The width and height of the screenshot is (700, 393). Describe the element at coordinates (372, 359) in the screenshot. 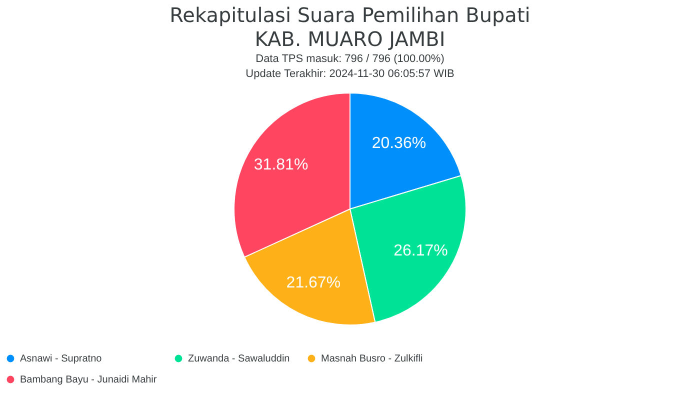

I see `legend-label: Masnah Busro - Zulkifli` at that location.